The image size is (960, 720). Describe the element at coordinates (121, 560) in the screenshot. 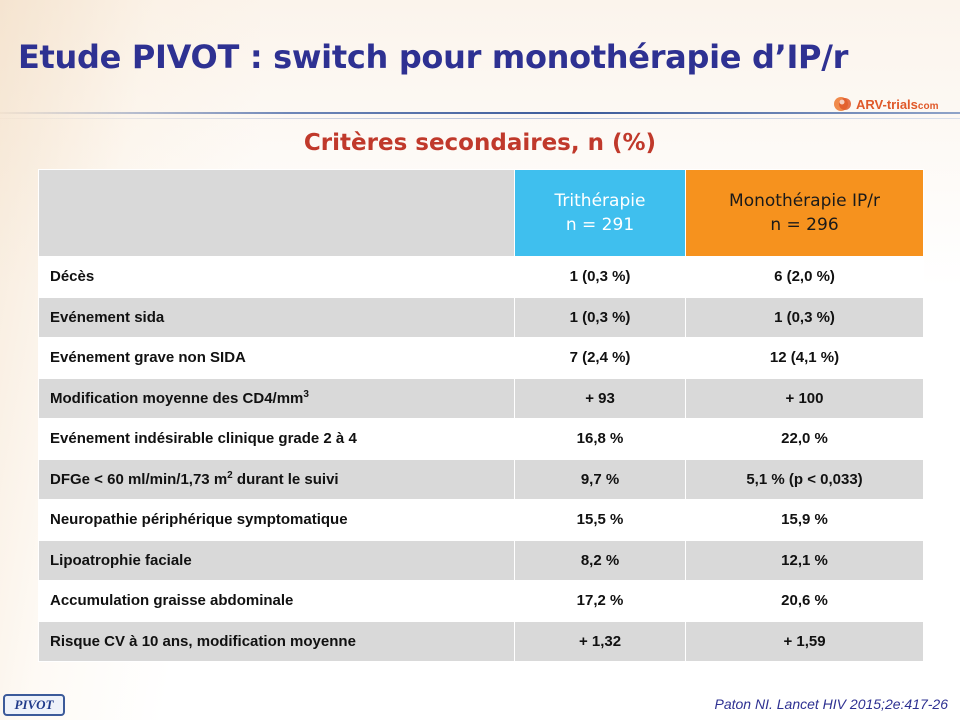

I see `row-label-text: Lipoatrophie faciale` at that location.